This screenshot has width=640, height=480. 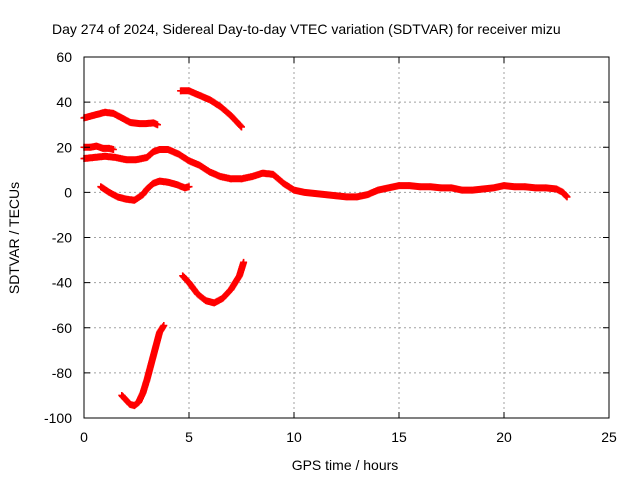 What do you see at coordinates (98, 148) in the screenshot?
I see `series-arc-20-short` at bounding box center [98, 148].